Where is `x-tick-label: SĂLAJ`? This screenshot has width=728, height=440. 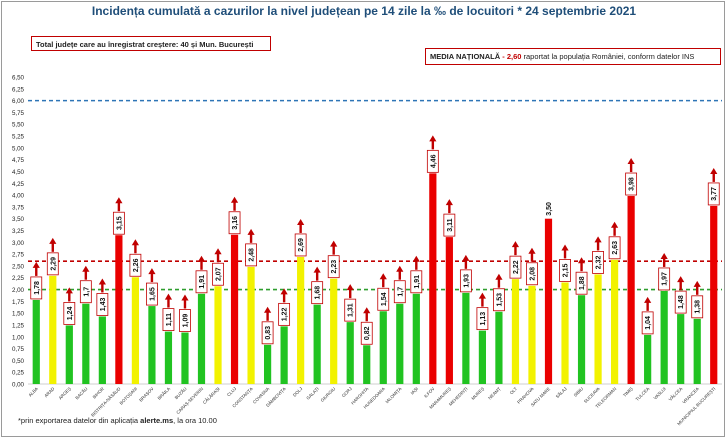 x-tick-label: SĂLAJ is located at coordinates (561, 392).